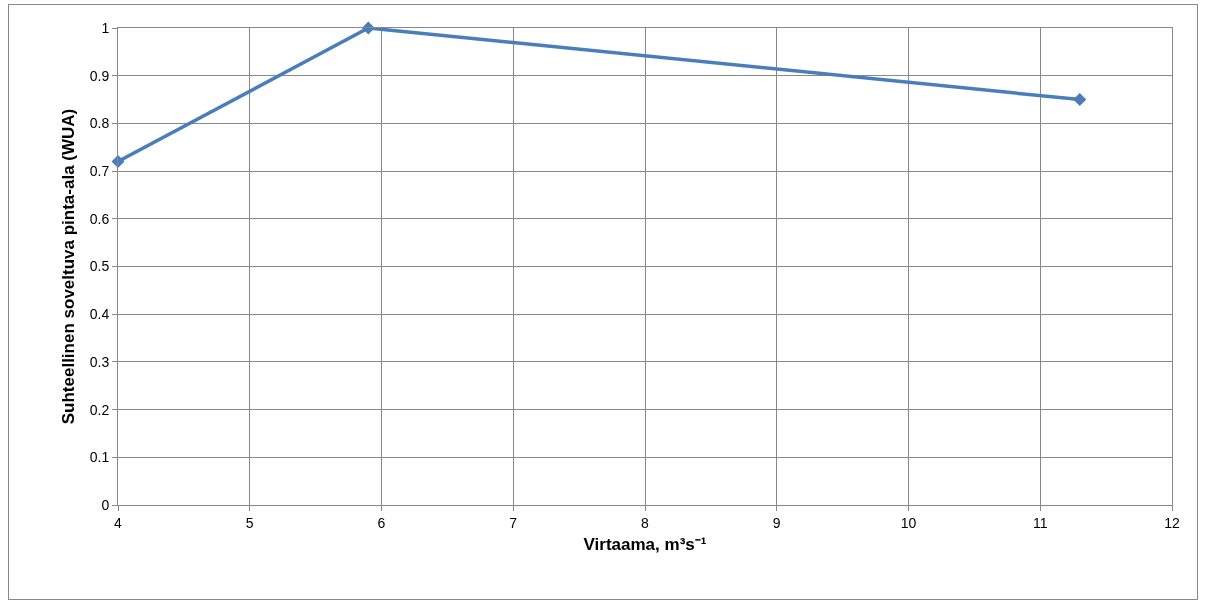 The height and width of the screenshot is (605, 1207). Describe the element at coordinates (105, 27) in the screenshot. I see `y-tick-label: 1` at that location.